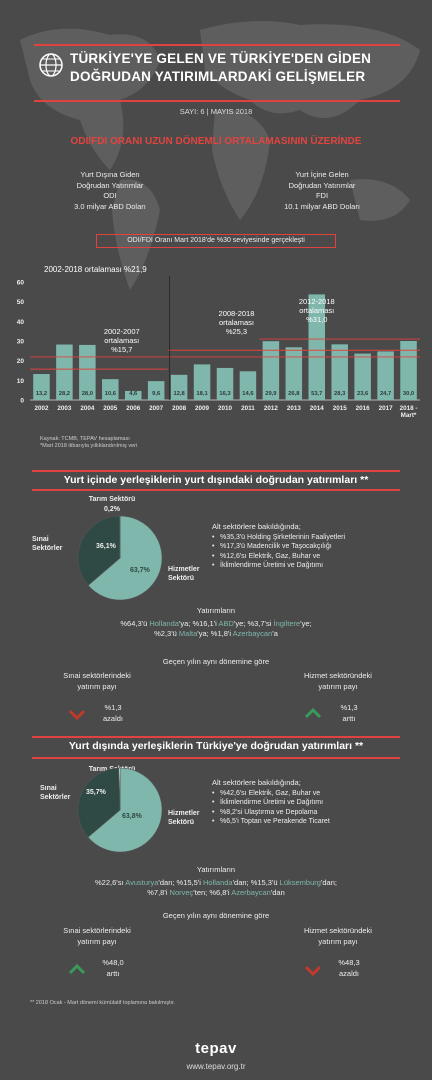 The height and width of the screenshot is (1080, 432). What do you see at coordinates (317, 822) in the screenshot?
I see `outward-bullet: %6,5'i Toptan ve Perakende Ticaret` at bounding box center [317, 822].